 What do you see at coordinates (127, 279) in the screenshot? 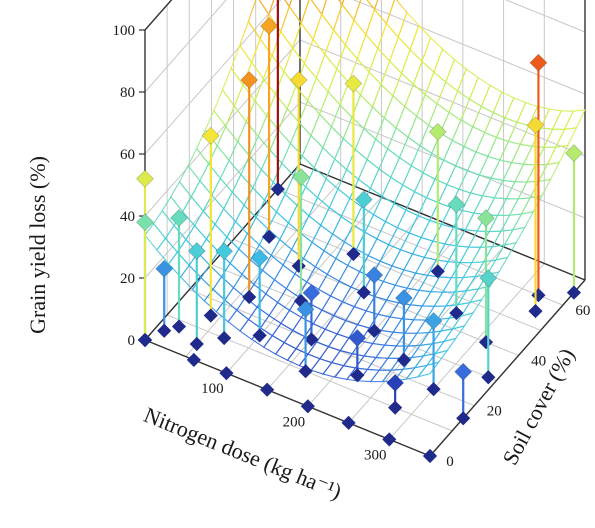
I see `z-tick-label: 20` at bounding box center [127, 279].